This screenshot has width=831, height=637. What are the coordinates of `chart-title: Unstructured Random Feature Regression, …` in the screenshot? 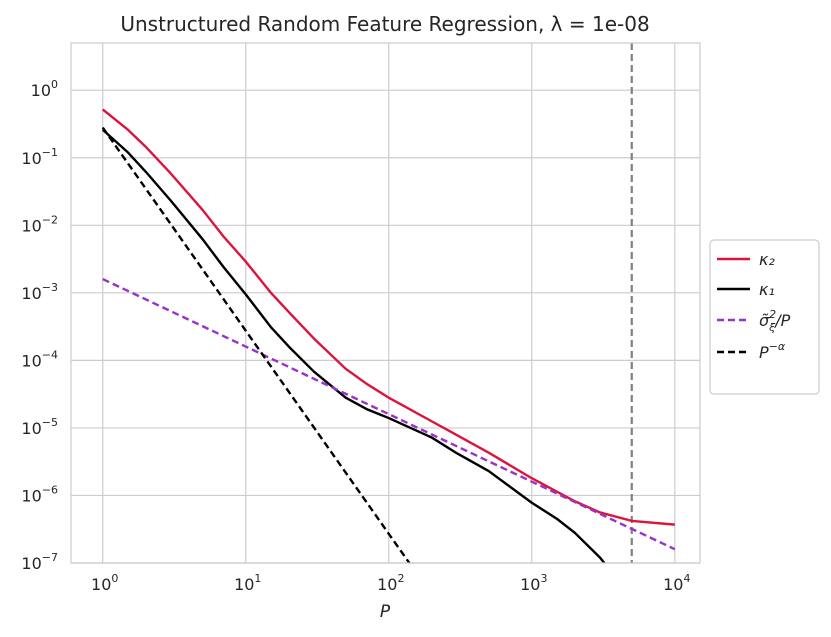 It's located at (384, 24).